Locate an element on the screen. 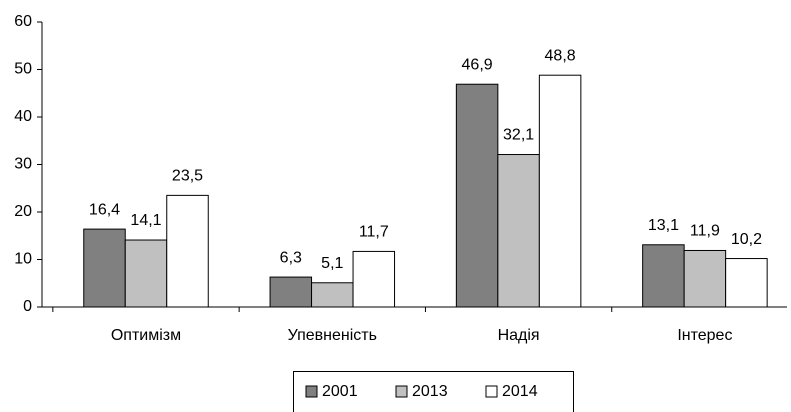 Image resolution: width=791 pixels, height=412 pixels. y-tick-label: 50 is located at coordinates (23, 69).